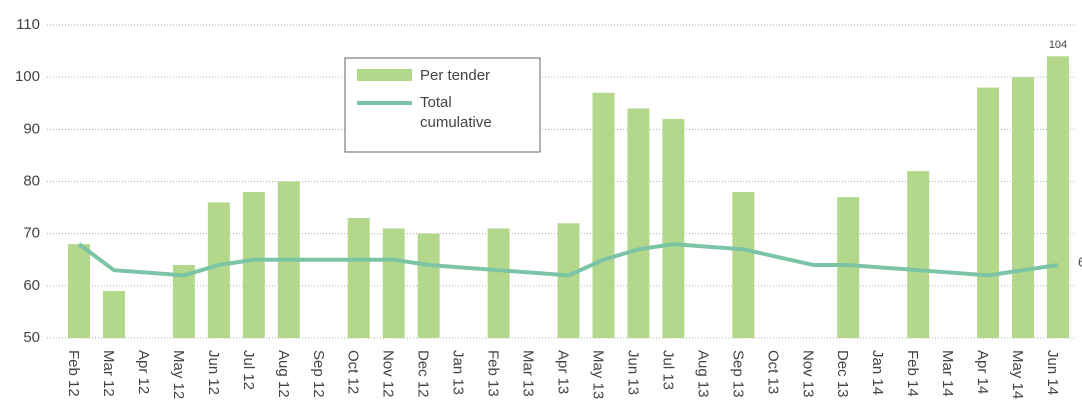 The height and width of the screenshot is (410, 1082). Describe the element at coordinates (28, 24) in the screenshot. I see `y-tick-label: 110` at that location.